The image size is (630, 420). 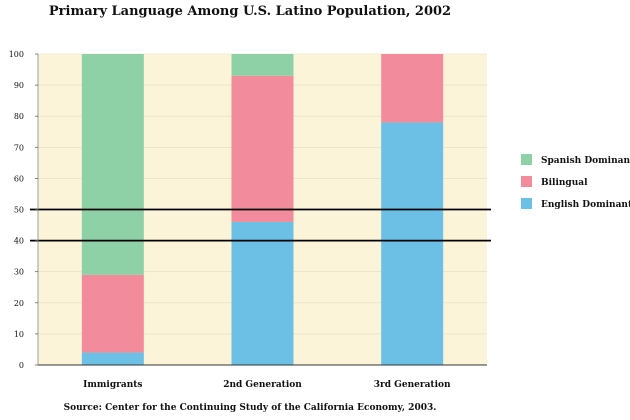 What do you see at coordinates (19, 241) in the screenshot?
I see `y-tick-label: 40` at bounding box center [19, 241].